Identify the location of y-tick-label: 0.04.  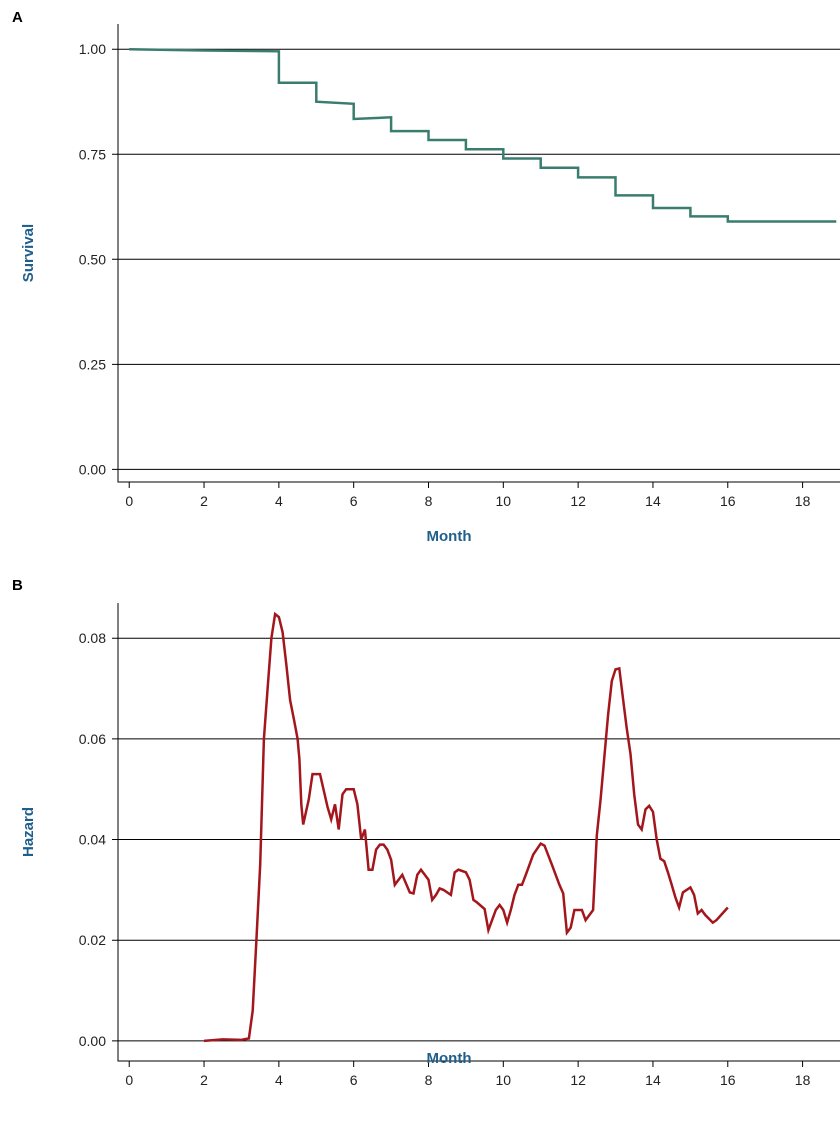
(92, 840).